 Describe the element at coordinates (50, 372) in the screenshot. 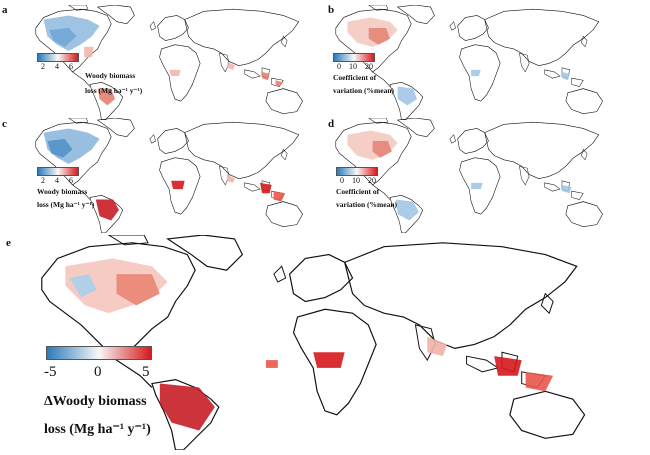

I see `legend-e-tick-1: -5` at that location.